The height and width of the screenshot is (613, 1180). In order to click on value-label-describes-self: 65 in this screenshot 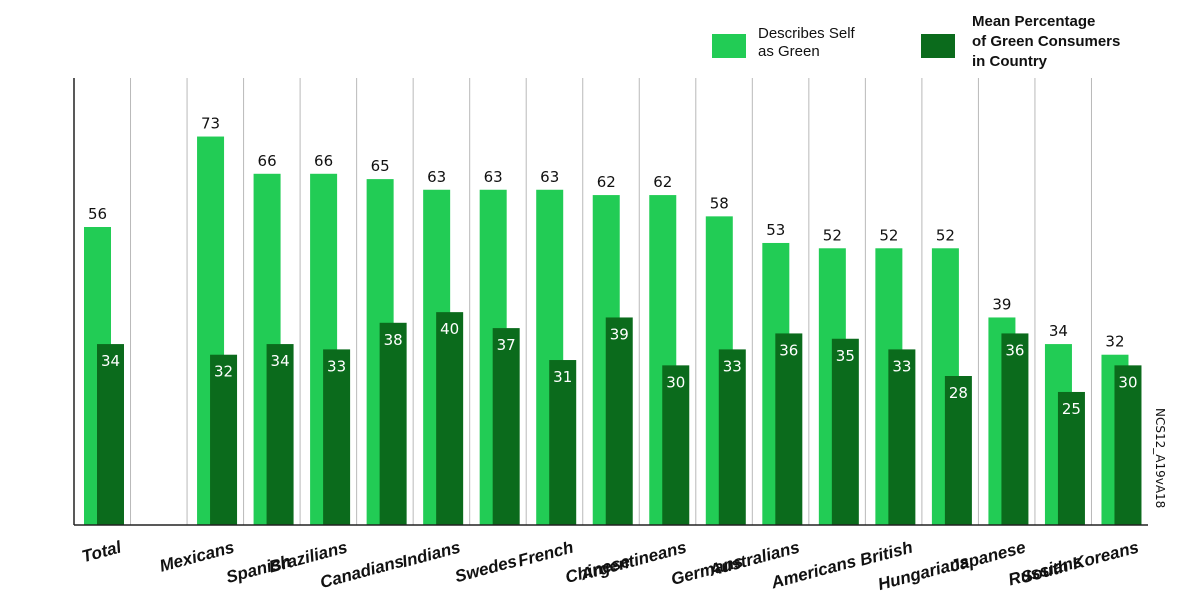, I will do `click(380, 166)`.